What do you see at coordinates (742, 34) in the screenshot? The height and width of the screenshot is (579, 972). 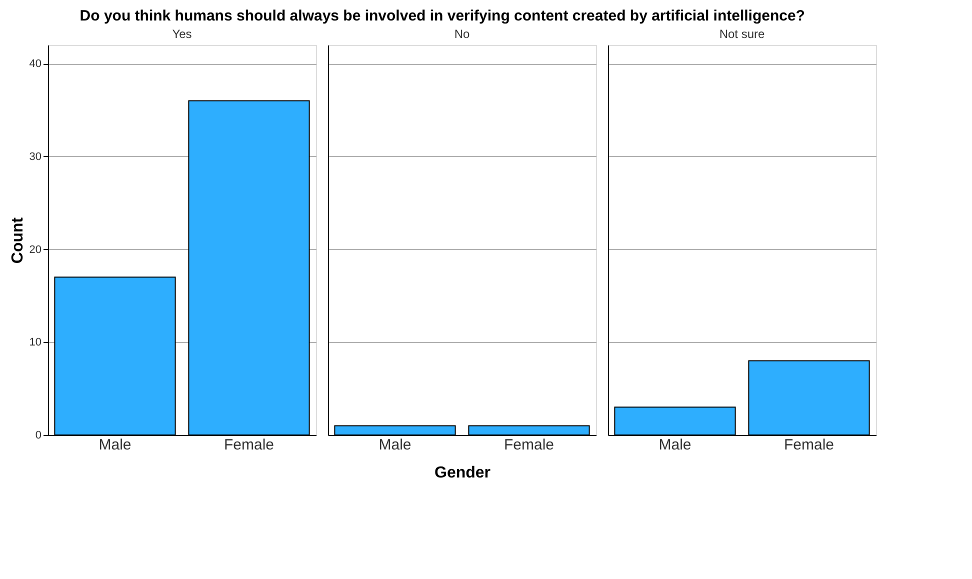 I see `chart-subtitle: Not sure` at bounding box center [742, 34].